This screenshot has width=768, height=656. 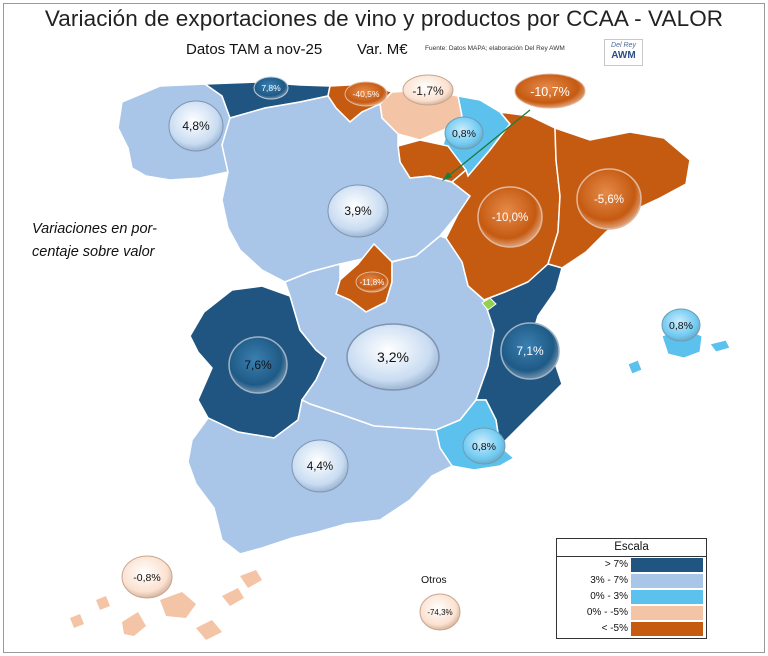 I want to click on bubble-galicia: 4,8%, so click(x=196, y=126).